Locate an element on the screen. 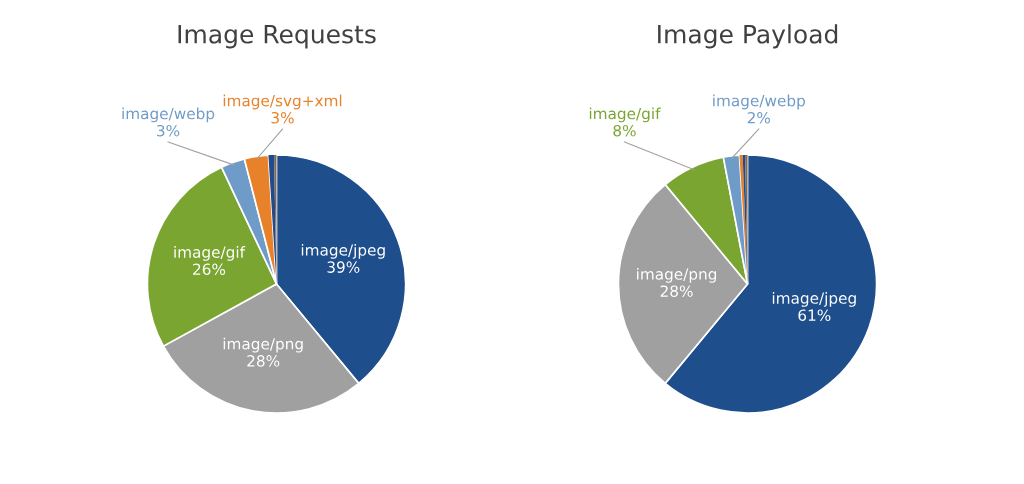 This screenshot has height=484, width=1024. chart-title: Image Requests is located at coordinates (277, 36).